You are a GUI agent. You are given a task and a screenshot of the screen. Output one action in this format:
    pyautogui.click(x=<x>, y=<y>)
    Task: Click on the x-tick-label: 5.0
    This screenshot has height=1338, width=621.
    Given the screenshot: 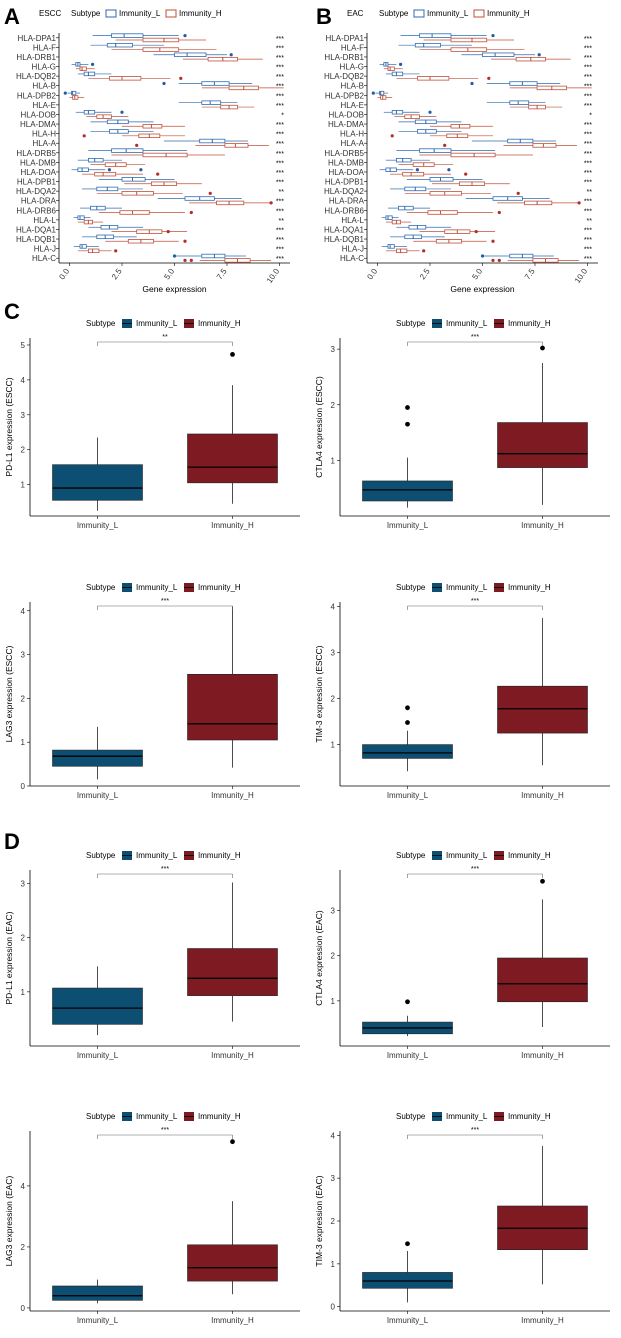 What is the action you would take?
    pyautogui.click(x=477, y=274)
    